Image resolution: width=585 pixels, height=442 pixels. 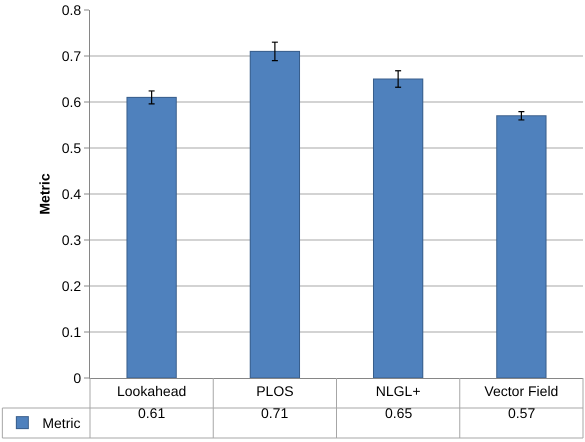 I want to click on x-tick-label: Lookahead, so click(x=151, y=390).